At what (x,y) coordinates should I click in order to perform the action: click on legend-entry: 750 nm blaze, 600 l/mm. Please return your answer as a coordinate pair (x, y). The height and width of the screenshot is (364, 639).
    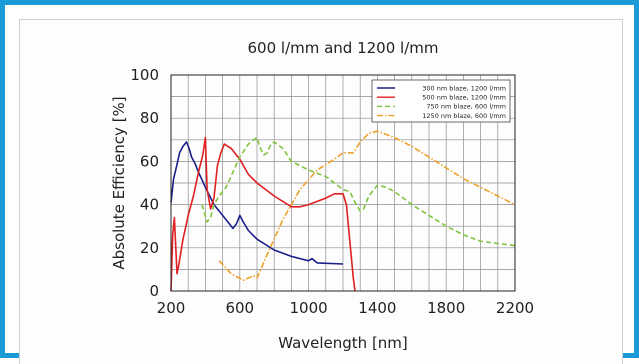
    Looking at the image, I should click on (466, 107).